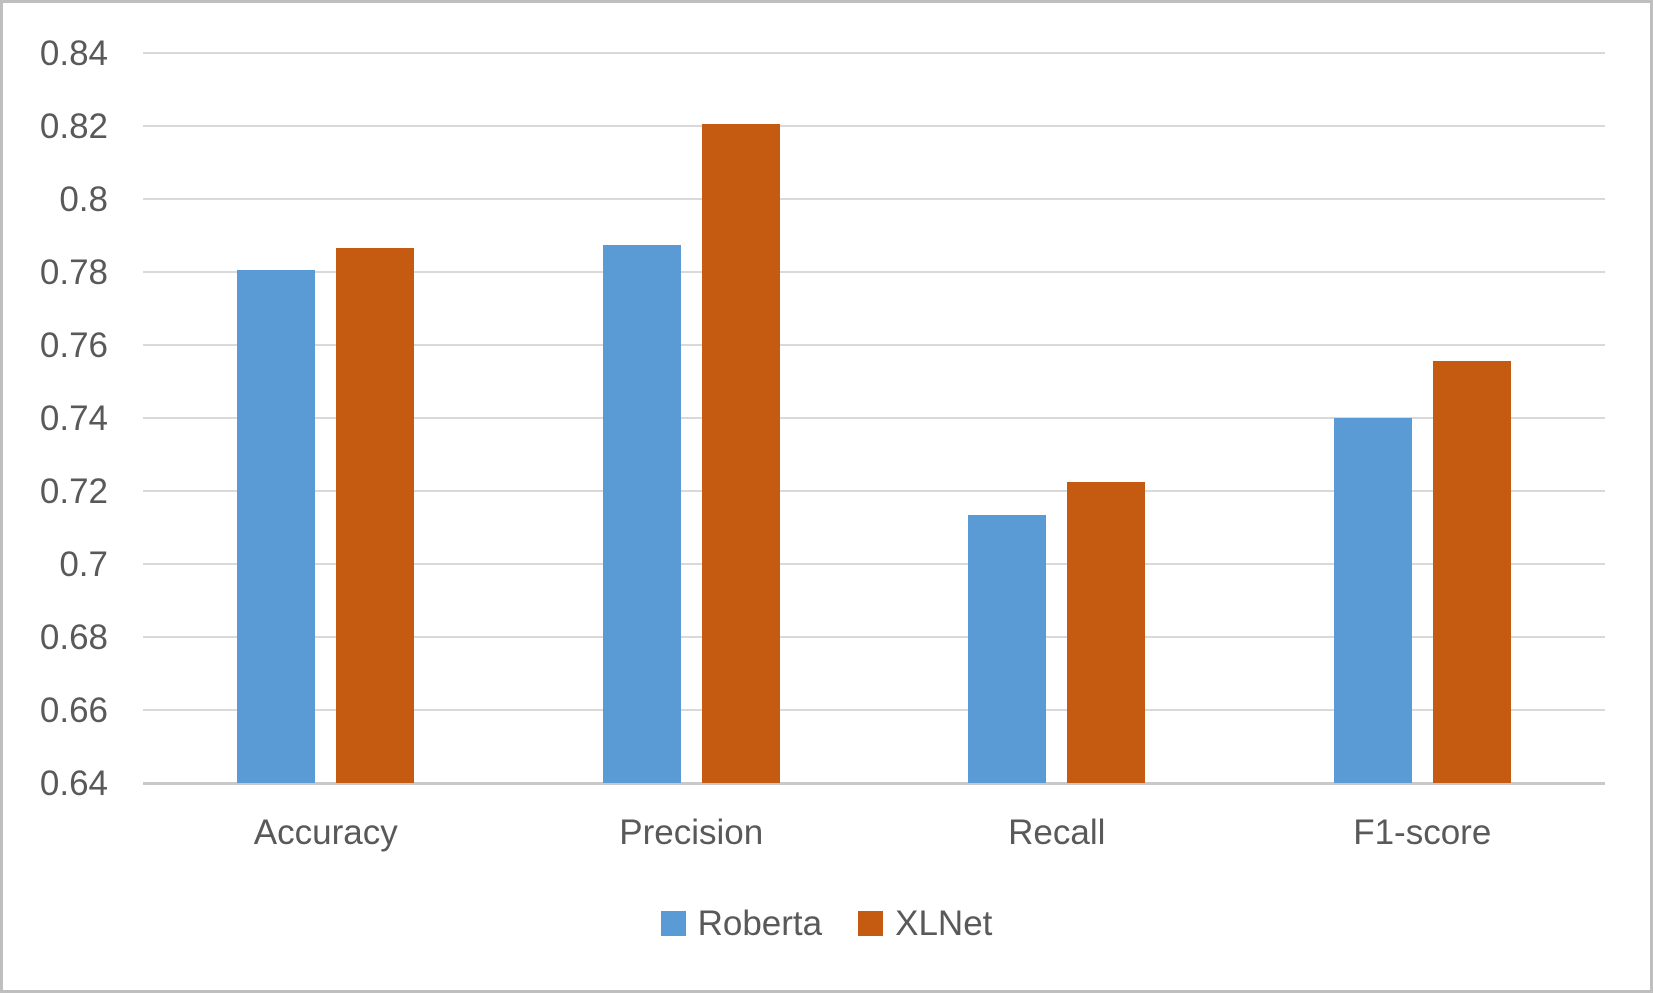 This screenshot has height=993, width=1653. What do you see at coordinates (73, 345) in the screenshot?
I see `y-tick-label: 0.76` at bounding box center [73, 345].